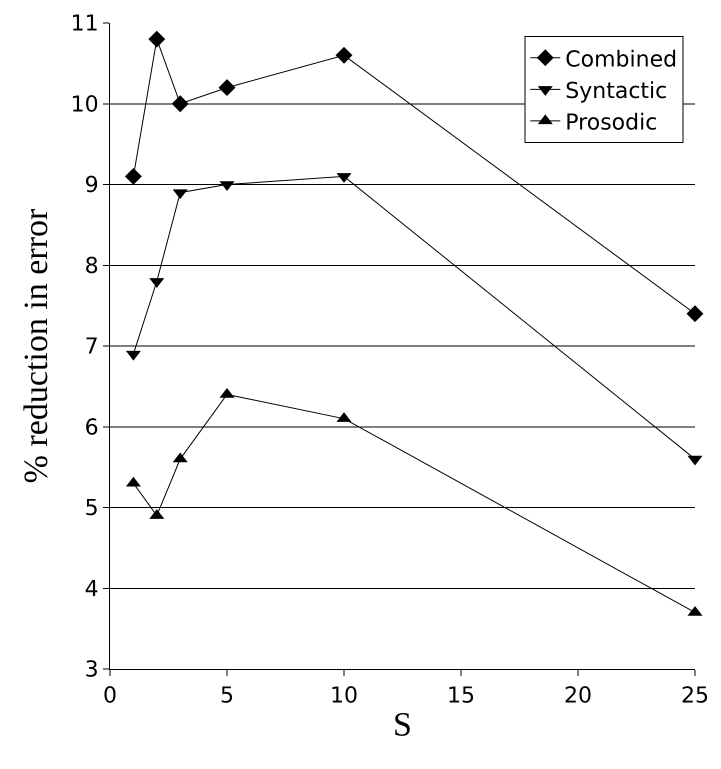 This screenshot has height=769, width=721. What do you see at coordinates (344, 695) in the screenshot?
I see `x-tick-label: 10` at bounding box center [344, 695].